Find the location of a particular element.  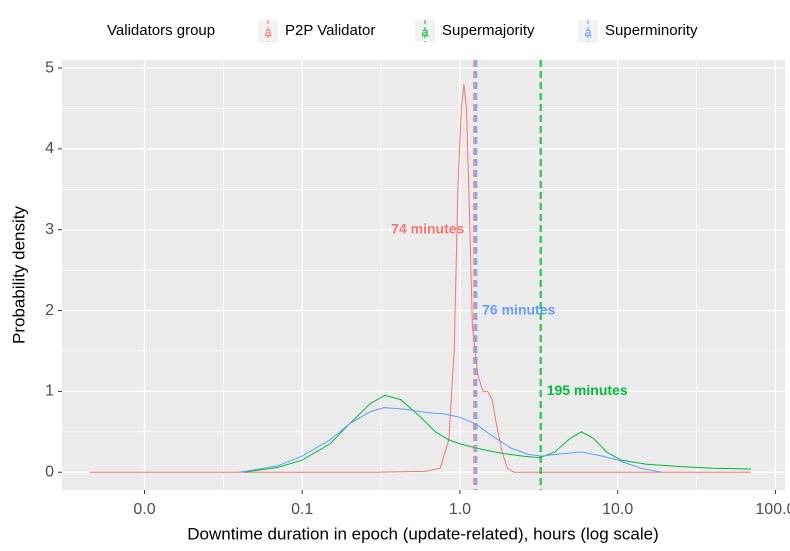

y-tick-label: 1 is located at coordinates (49, 391).